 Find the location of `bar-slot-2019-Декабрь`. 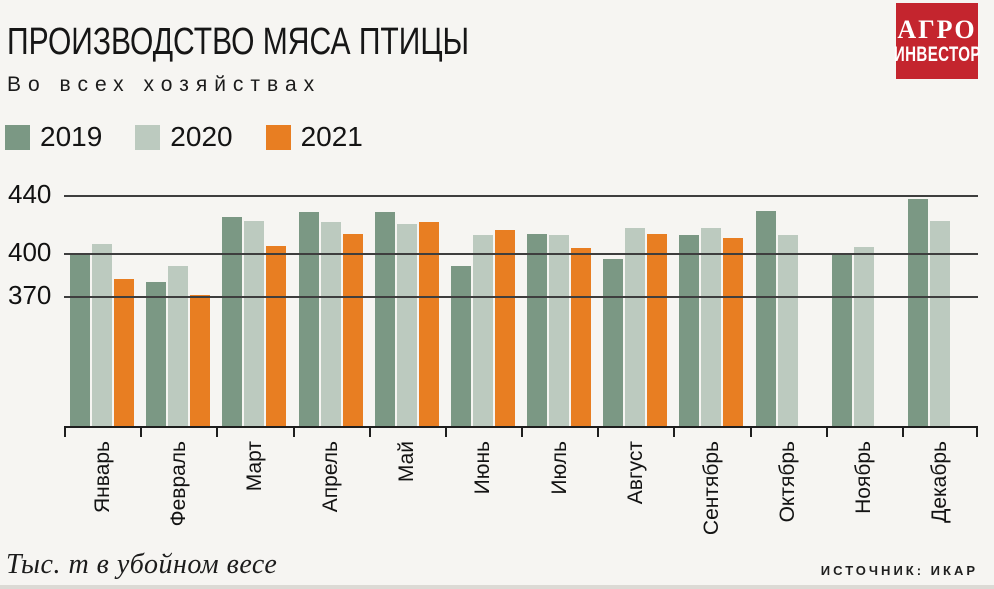

bar-slot-2019-Декабрь is located at coordinates (917, 306).